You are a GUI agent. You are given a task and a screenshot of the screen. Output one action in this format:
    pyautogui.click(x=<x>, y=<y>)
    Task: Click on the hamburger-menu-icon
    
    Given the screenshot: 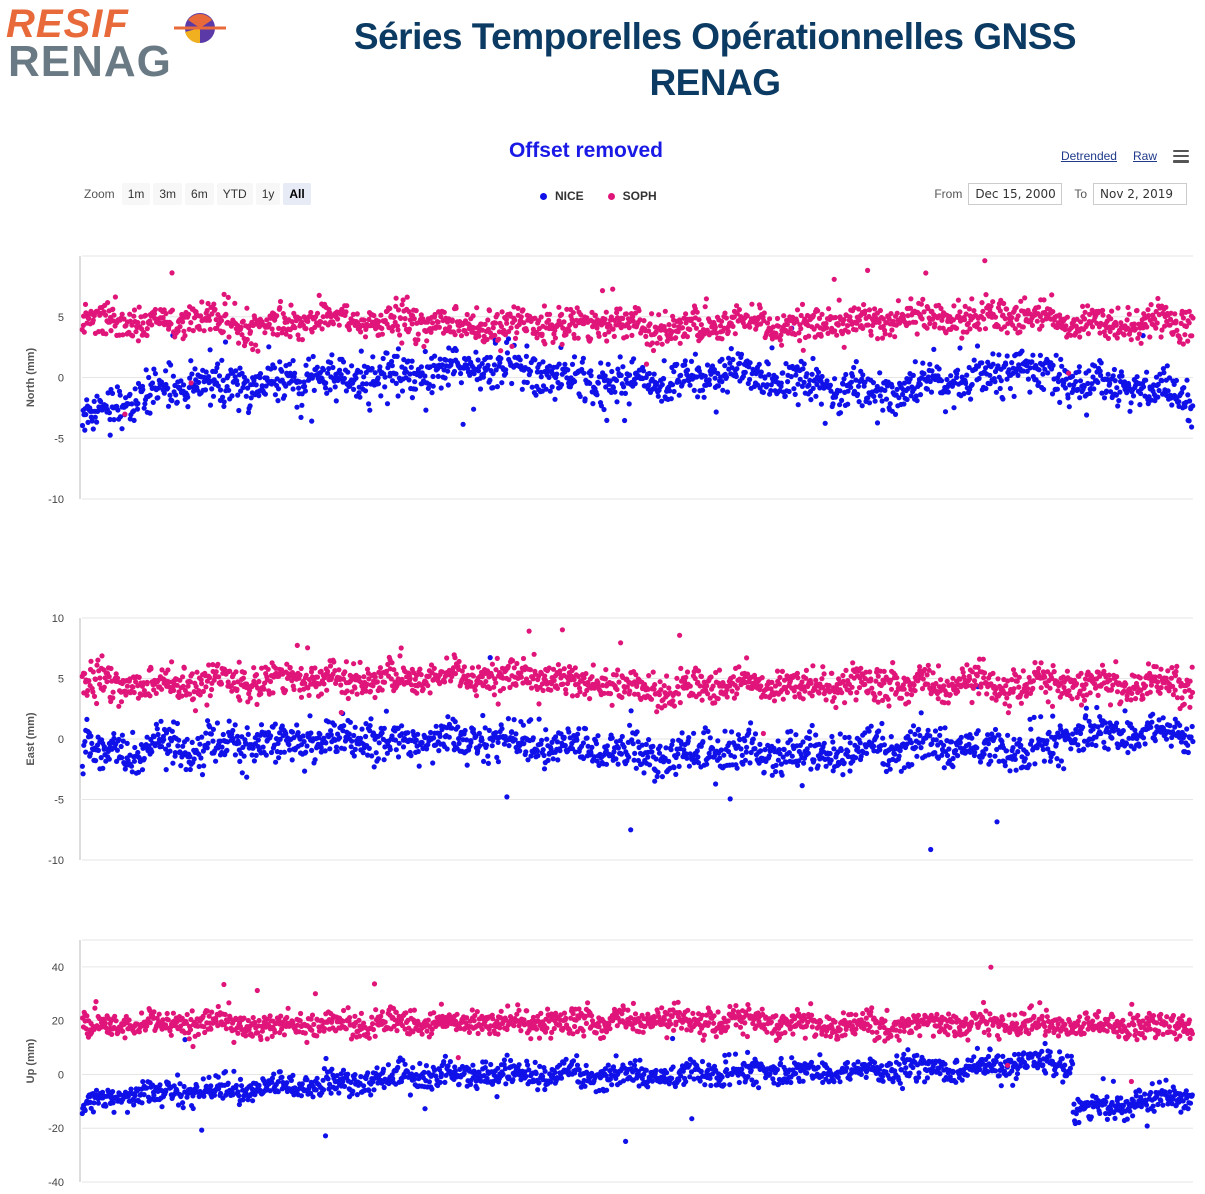 What is the action you would take?
    pyautogui.click(x=1181, y=156)
    